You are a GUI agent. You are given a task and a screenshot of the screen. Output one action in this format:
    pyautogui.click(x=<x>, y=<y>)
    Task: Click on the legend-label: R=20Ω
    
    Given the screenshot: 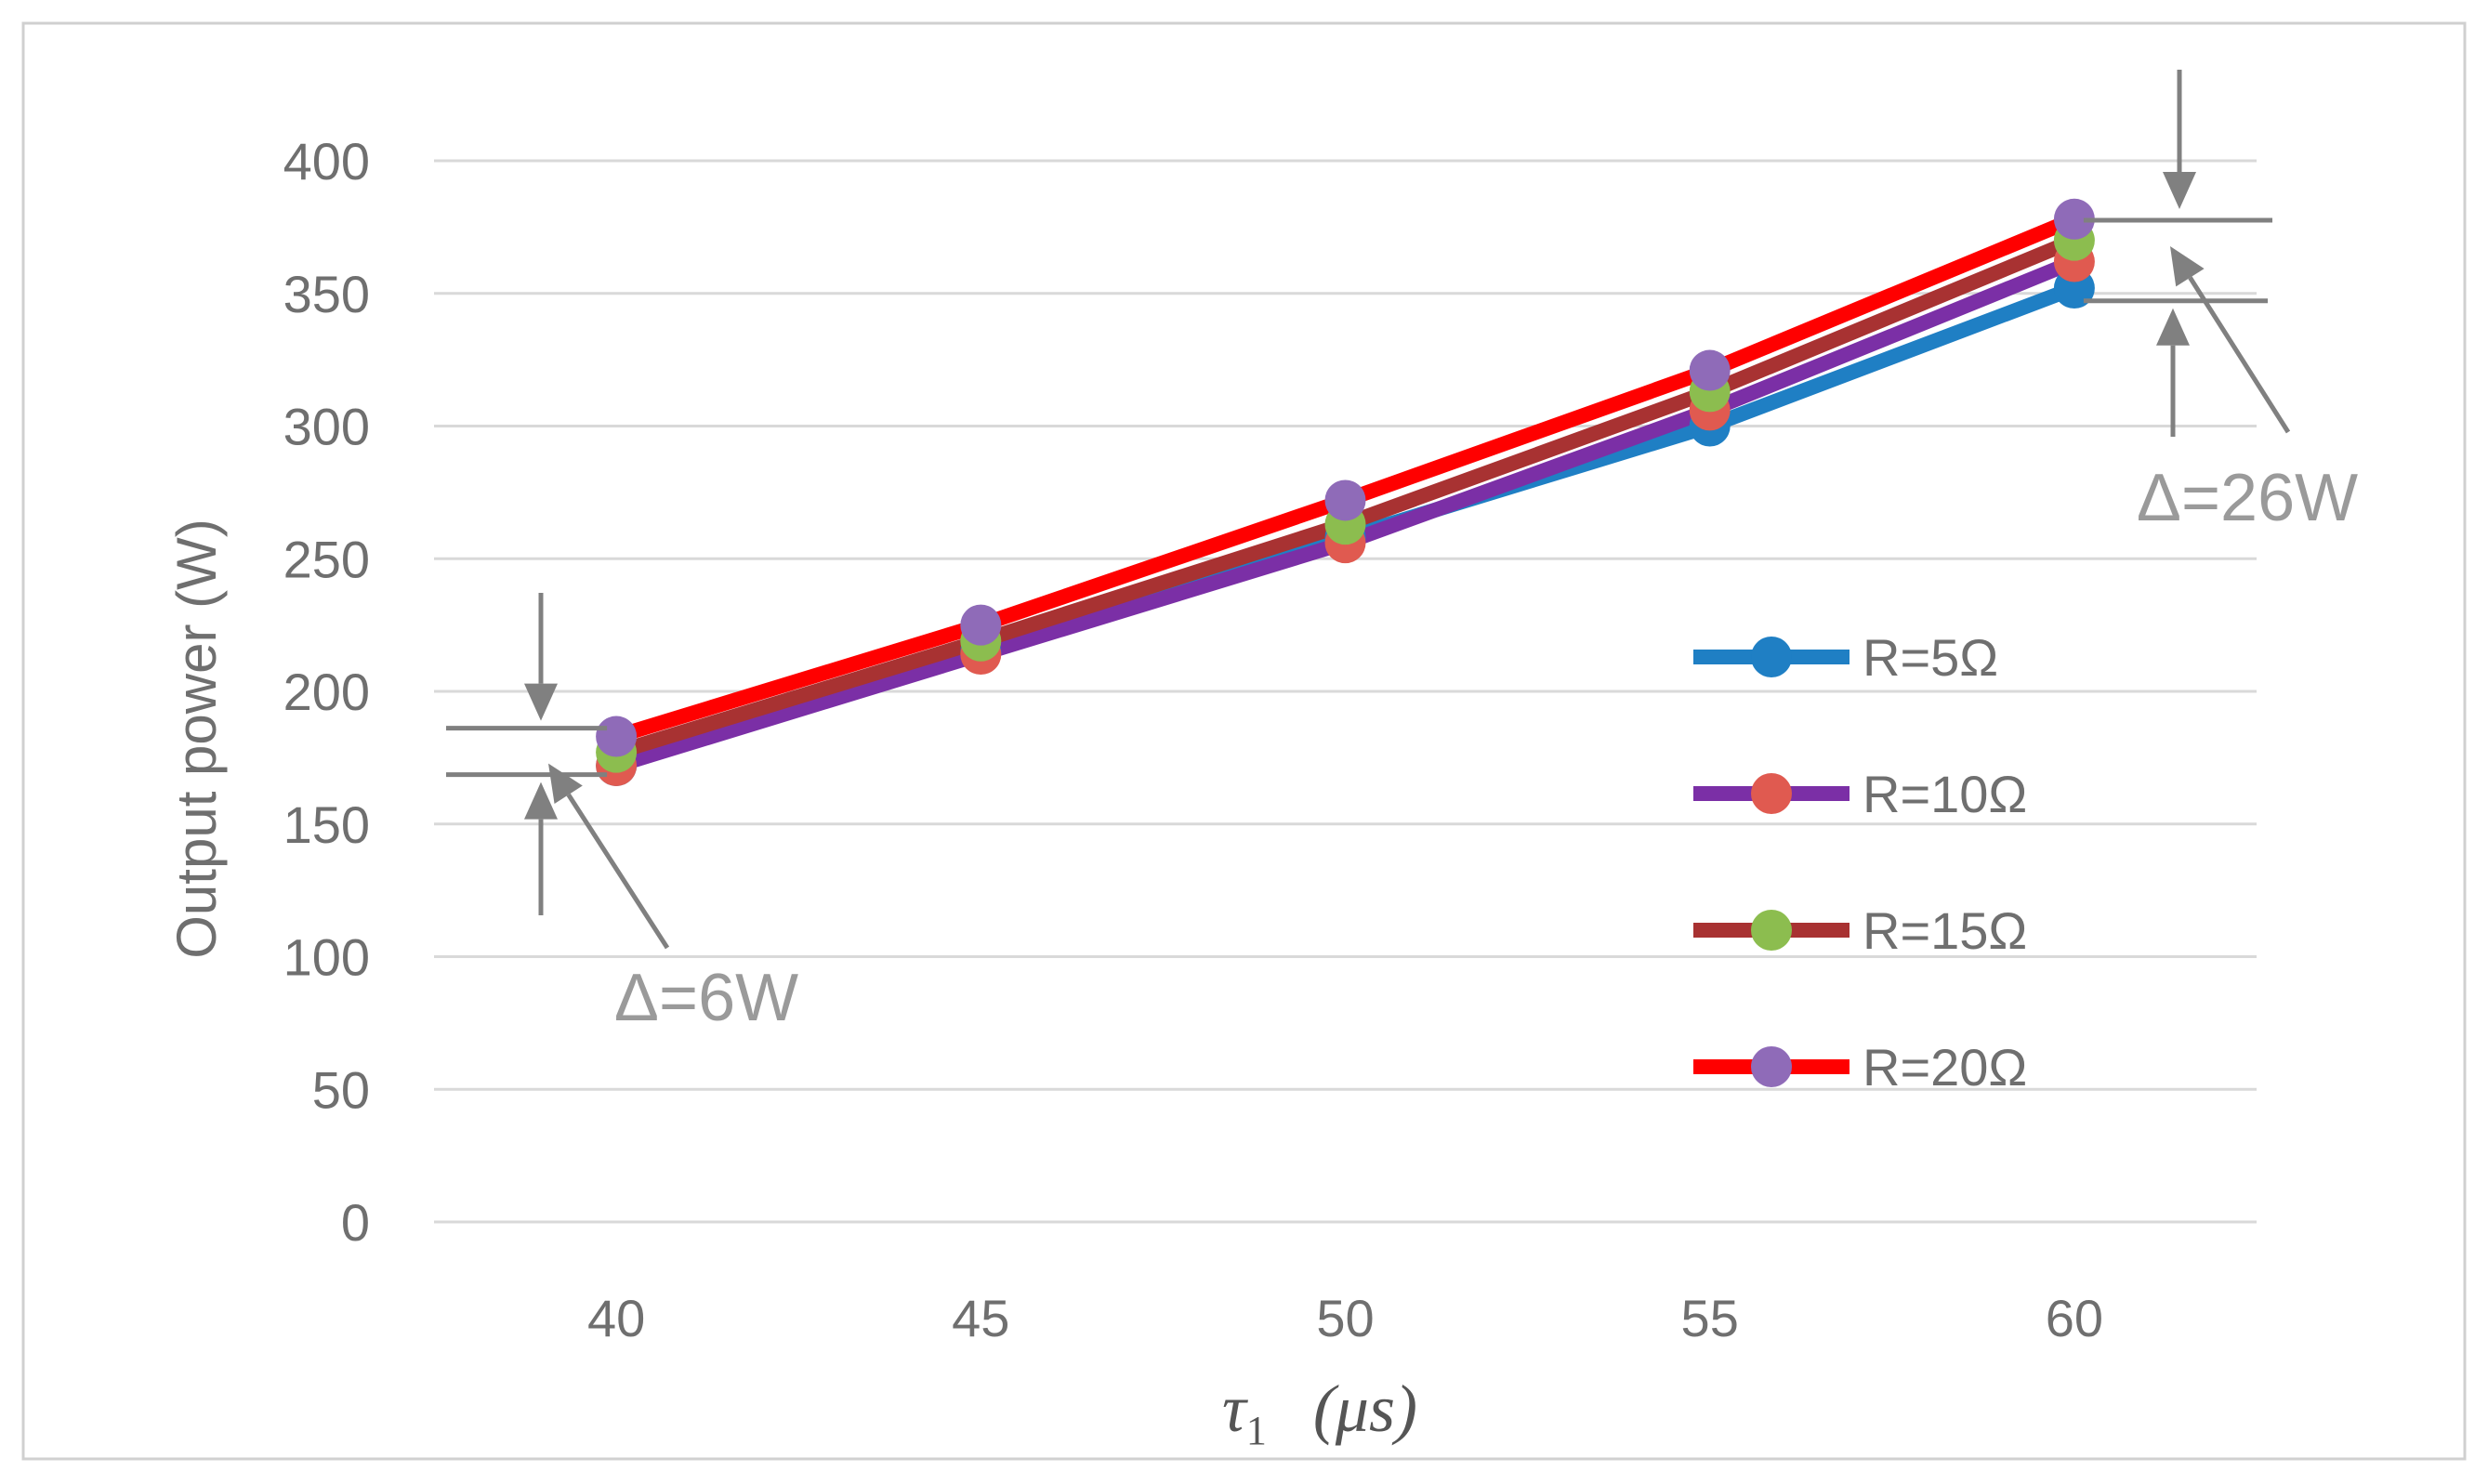 What is the action you would take?
    pyautogui.click(x=1945, y=1068)
    